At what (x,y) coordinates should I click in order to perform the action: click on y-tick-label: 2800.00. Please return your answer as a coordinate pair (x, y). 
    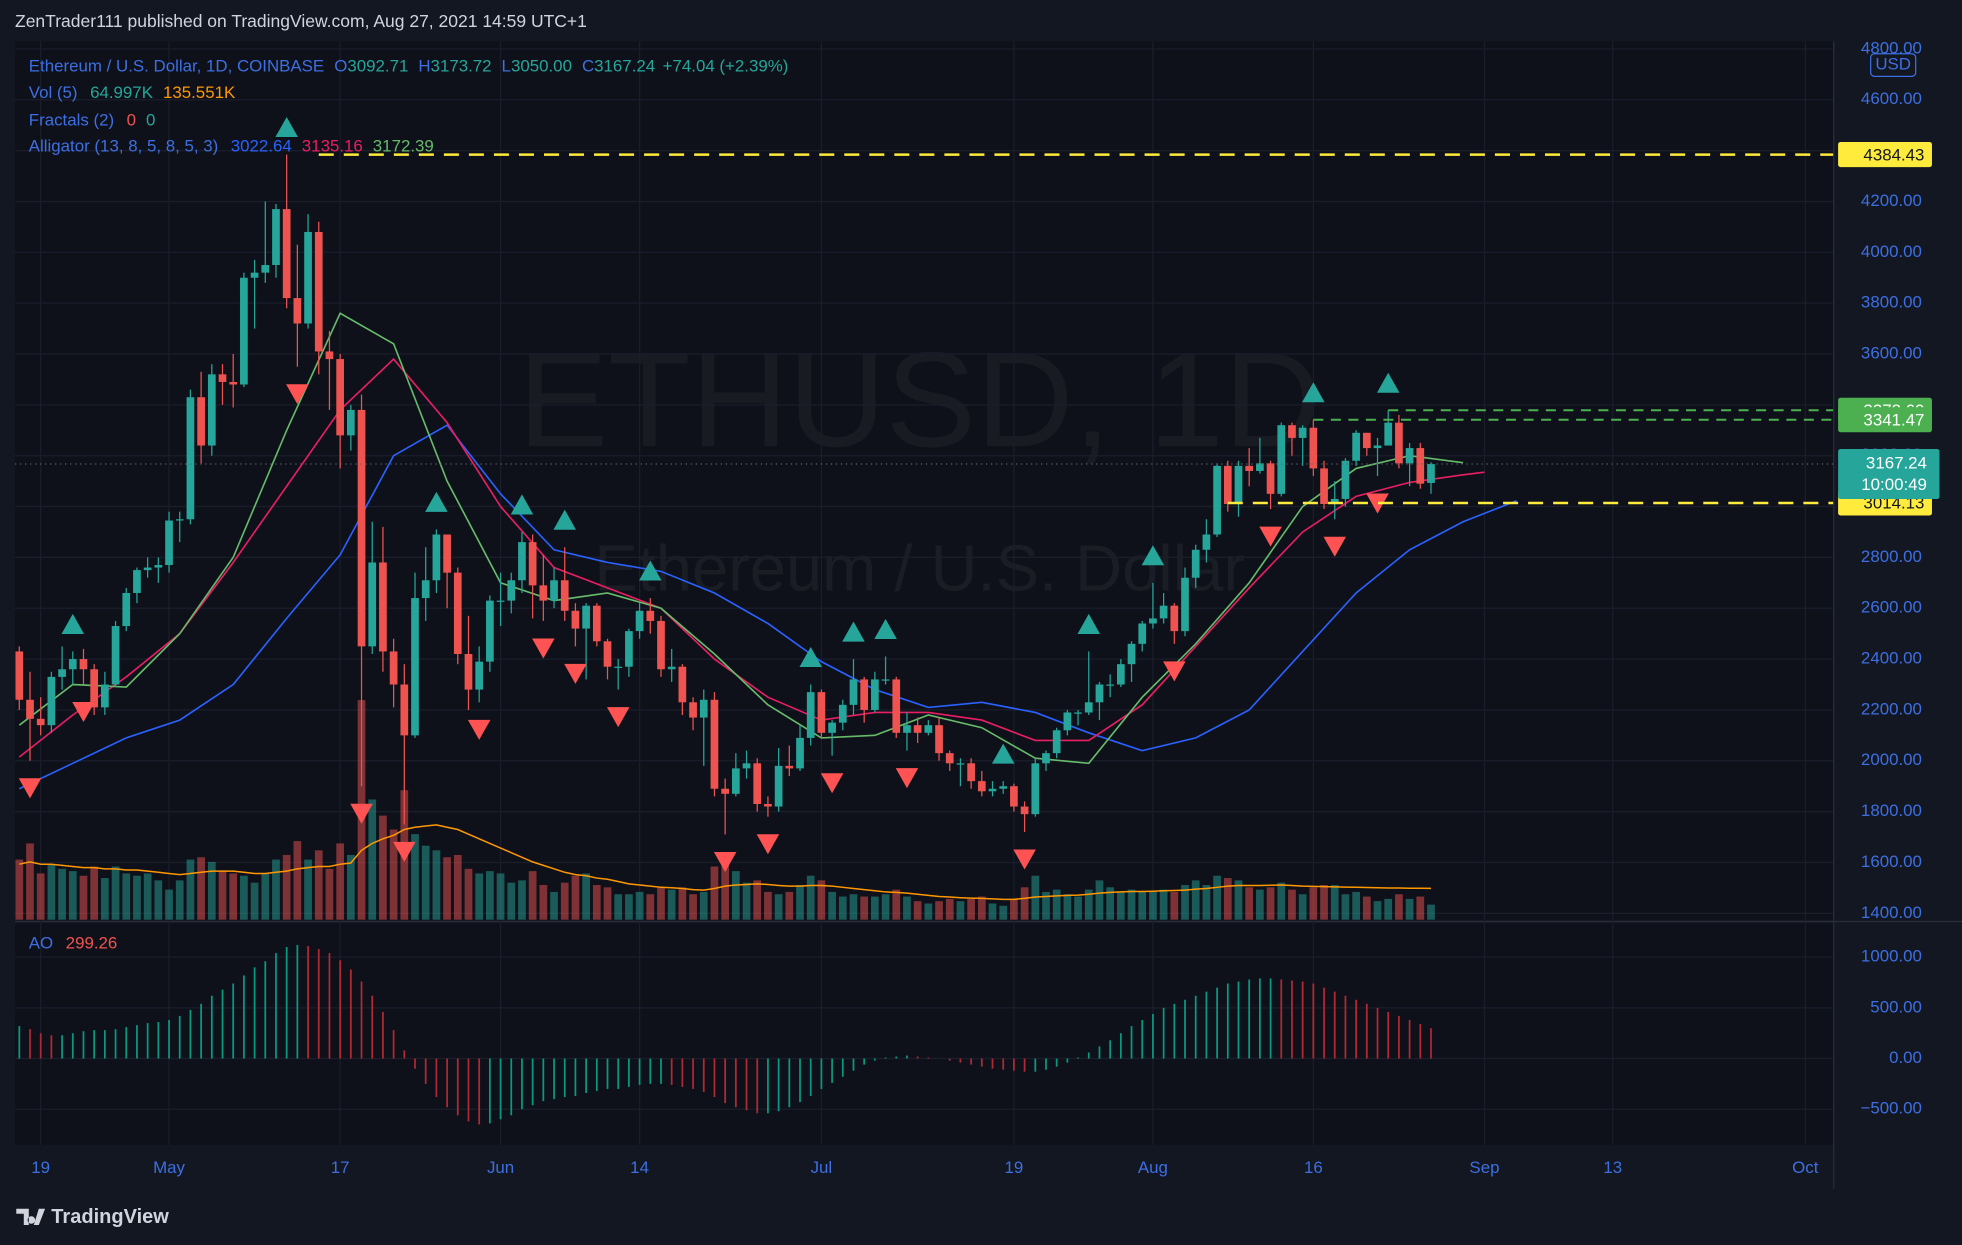
    Looking at the image, I should click on (1891, 556).